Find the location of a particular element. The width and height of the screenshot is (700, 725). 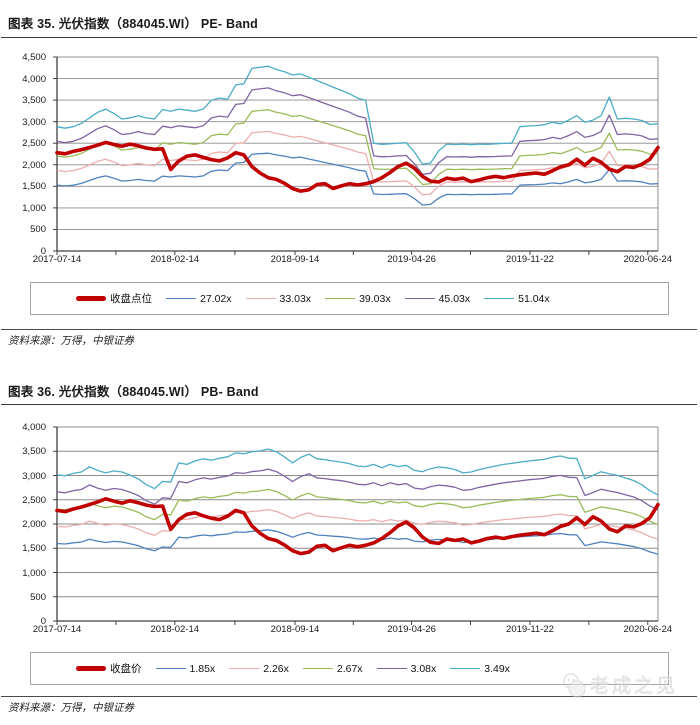

pb-y-axis-labels: 0 500 1,000 1,500 2,000 2,500 3,000 3,500 4,000 is located at coordinates (25, 524).